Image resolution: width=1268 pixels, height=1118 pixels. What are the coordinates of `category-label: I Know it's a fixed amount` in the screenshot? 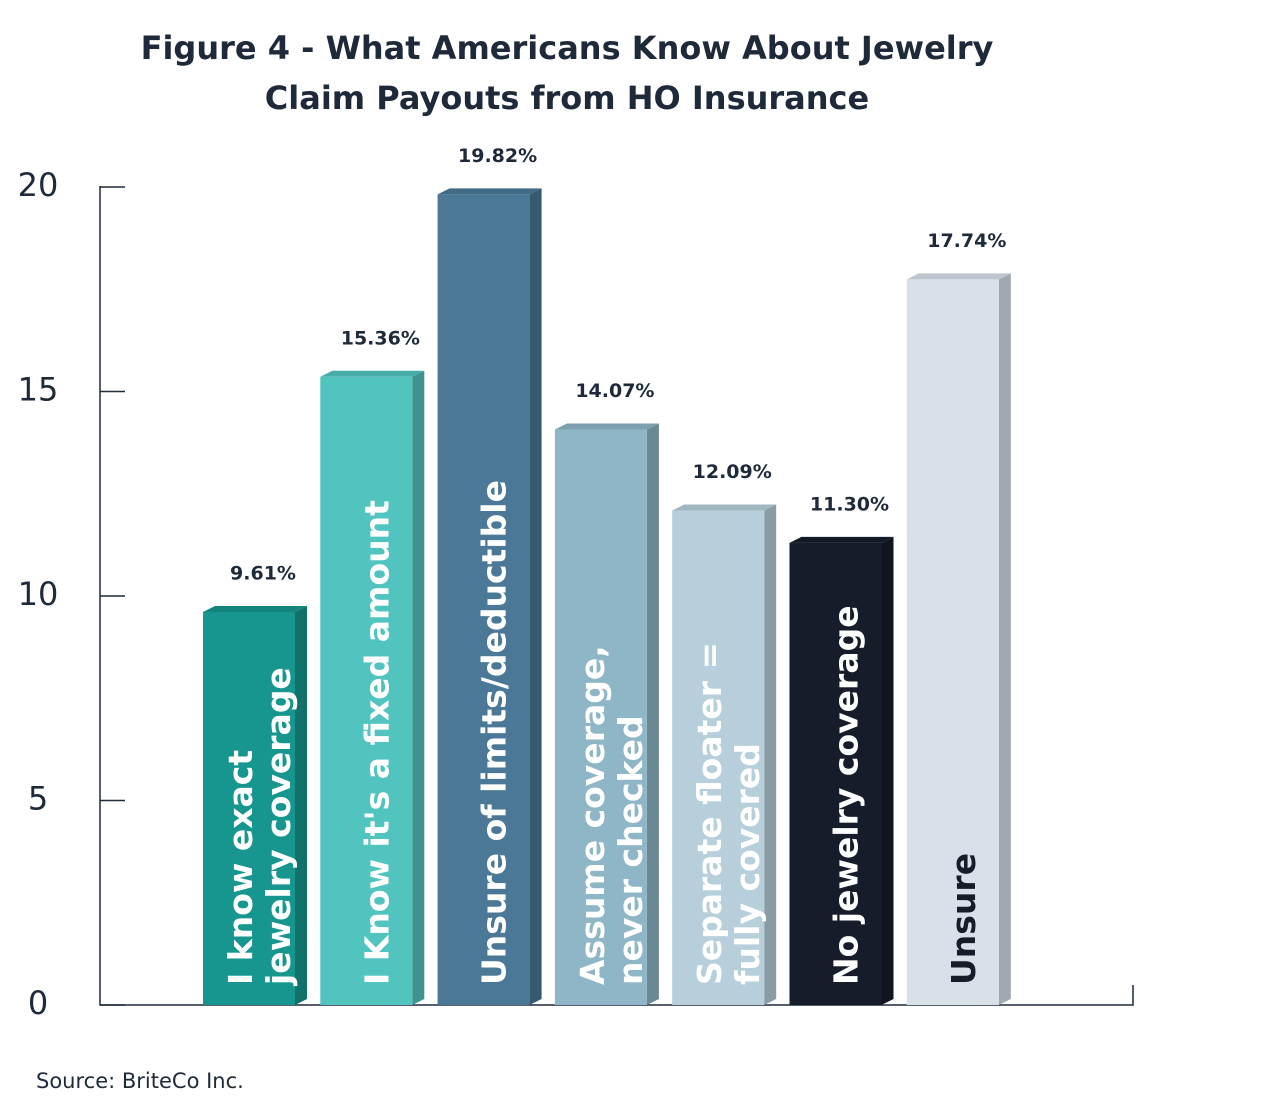 It's located at (376, 742).